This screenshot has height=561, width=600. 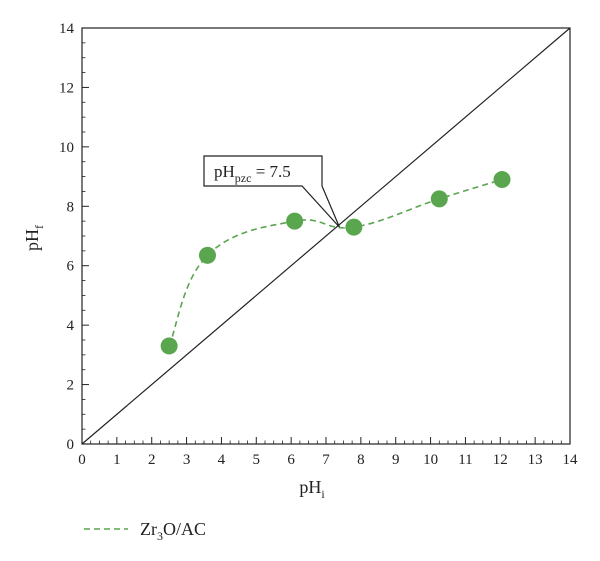 What do you see at coordinates (71, 207) in the screenshot?
I see `y-tick-label: 8` at bounding box center [71, 207].